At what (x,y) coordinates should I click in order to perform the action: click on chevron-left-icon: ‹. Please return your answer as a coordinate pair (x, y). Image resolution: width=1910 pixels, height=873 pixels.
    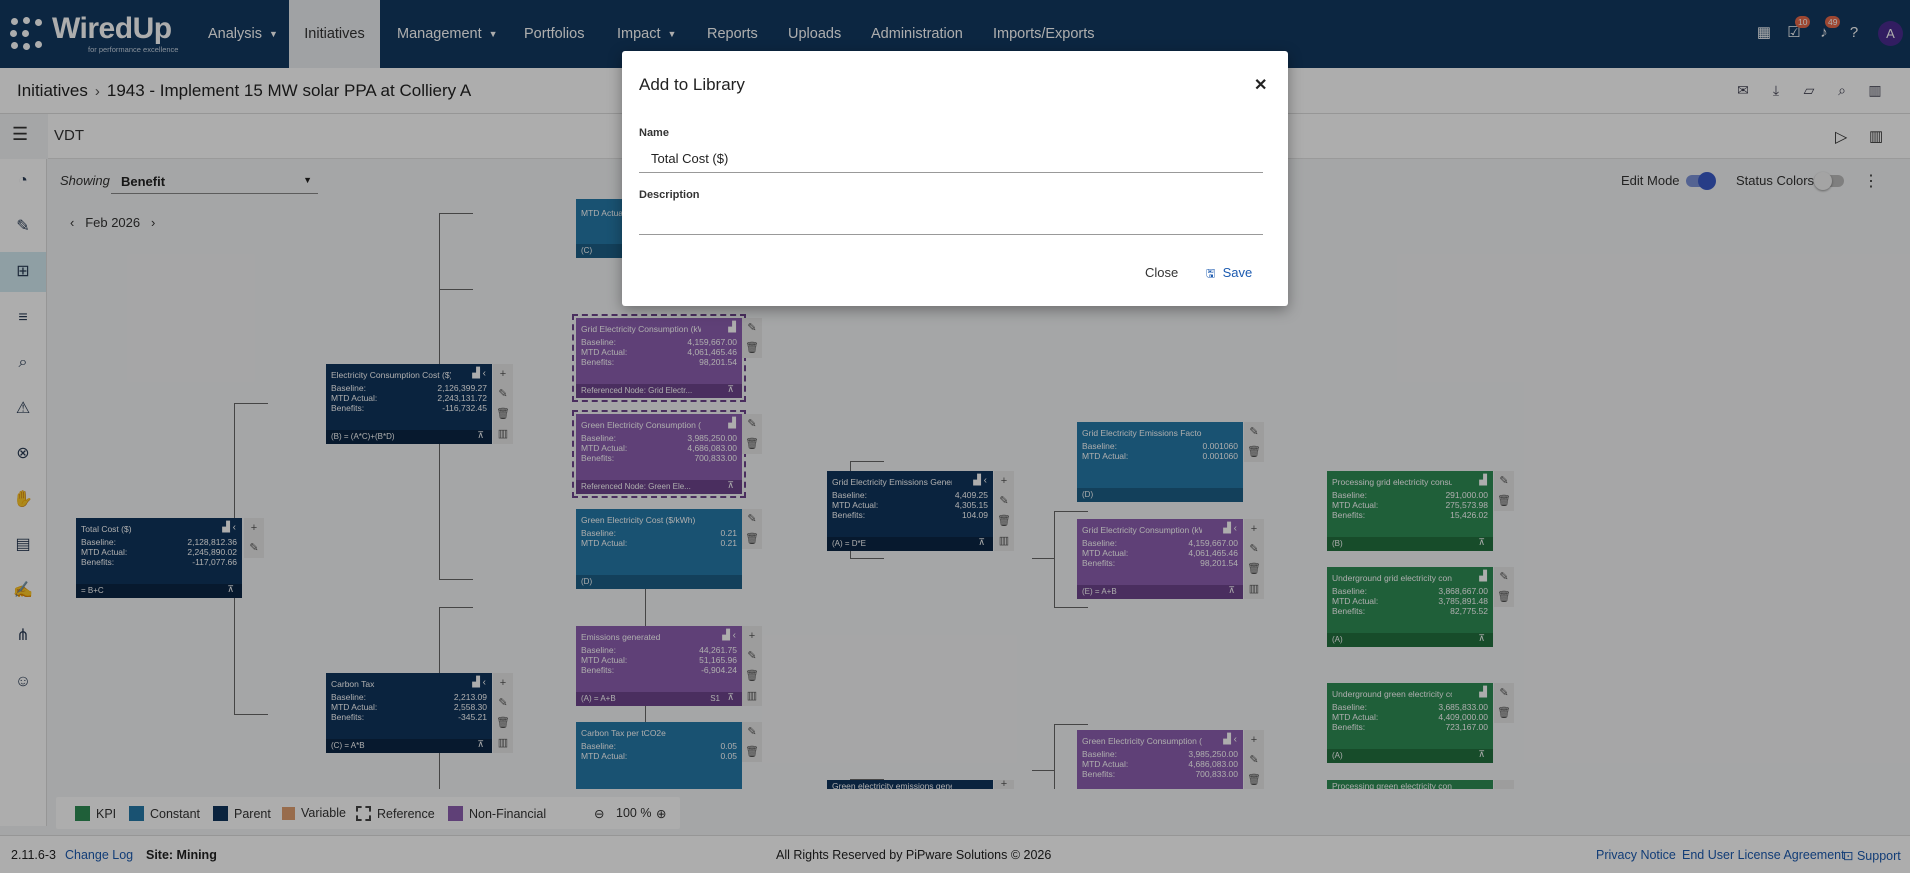
    Looking at the image, I should click on (72, 222).